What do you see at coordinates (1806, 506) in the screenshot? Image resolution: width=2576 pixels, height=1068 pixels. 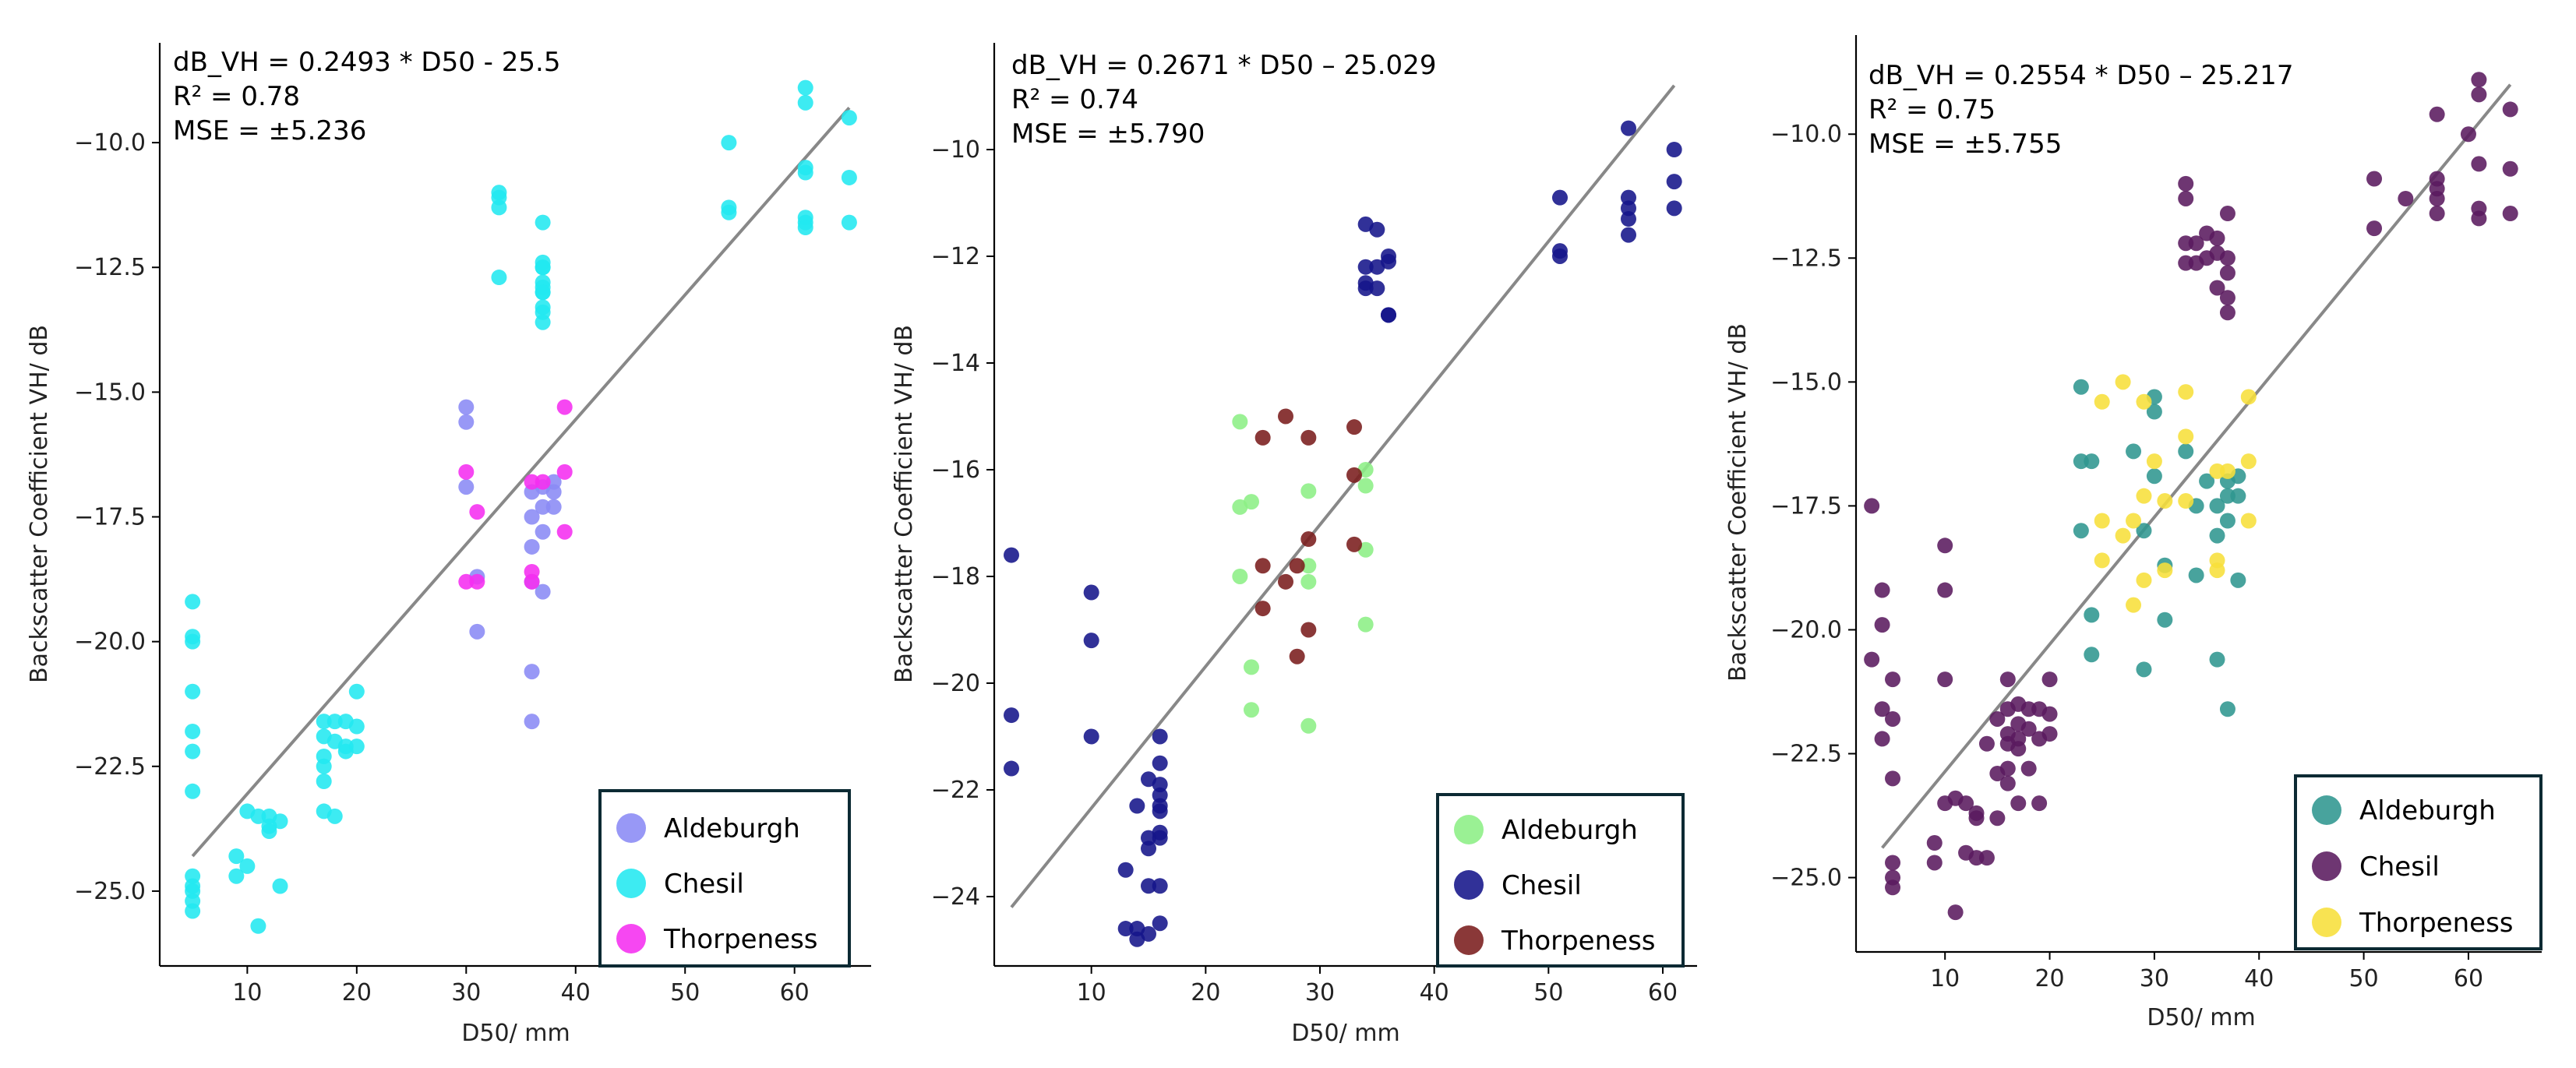 I see `y-tick-label: −17.5` at bounding box center [1806, 506].